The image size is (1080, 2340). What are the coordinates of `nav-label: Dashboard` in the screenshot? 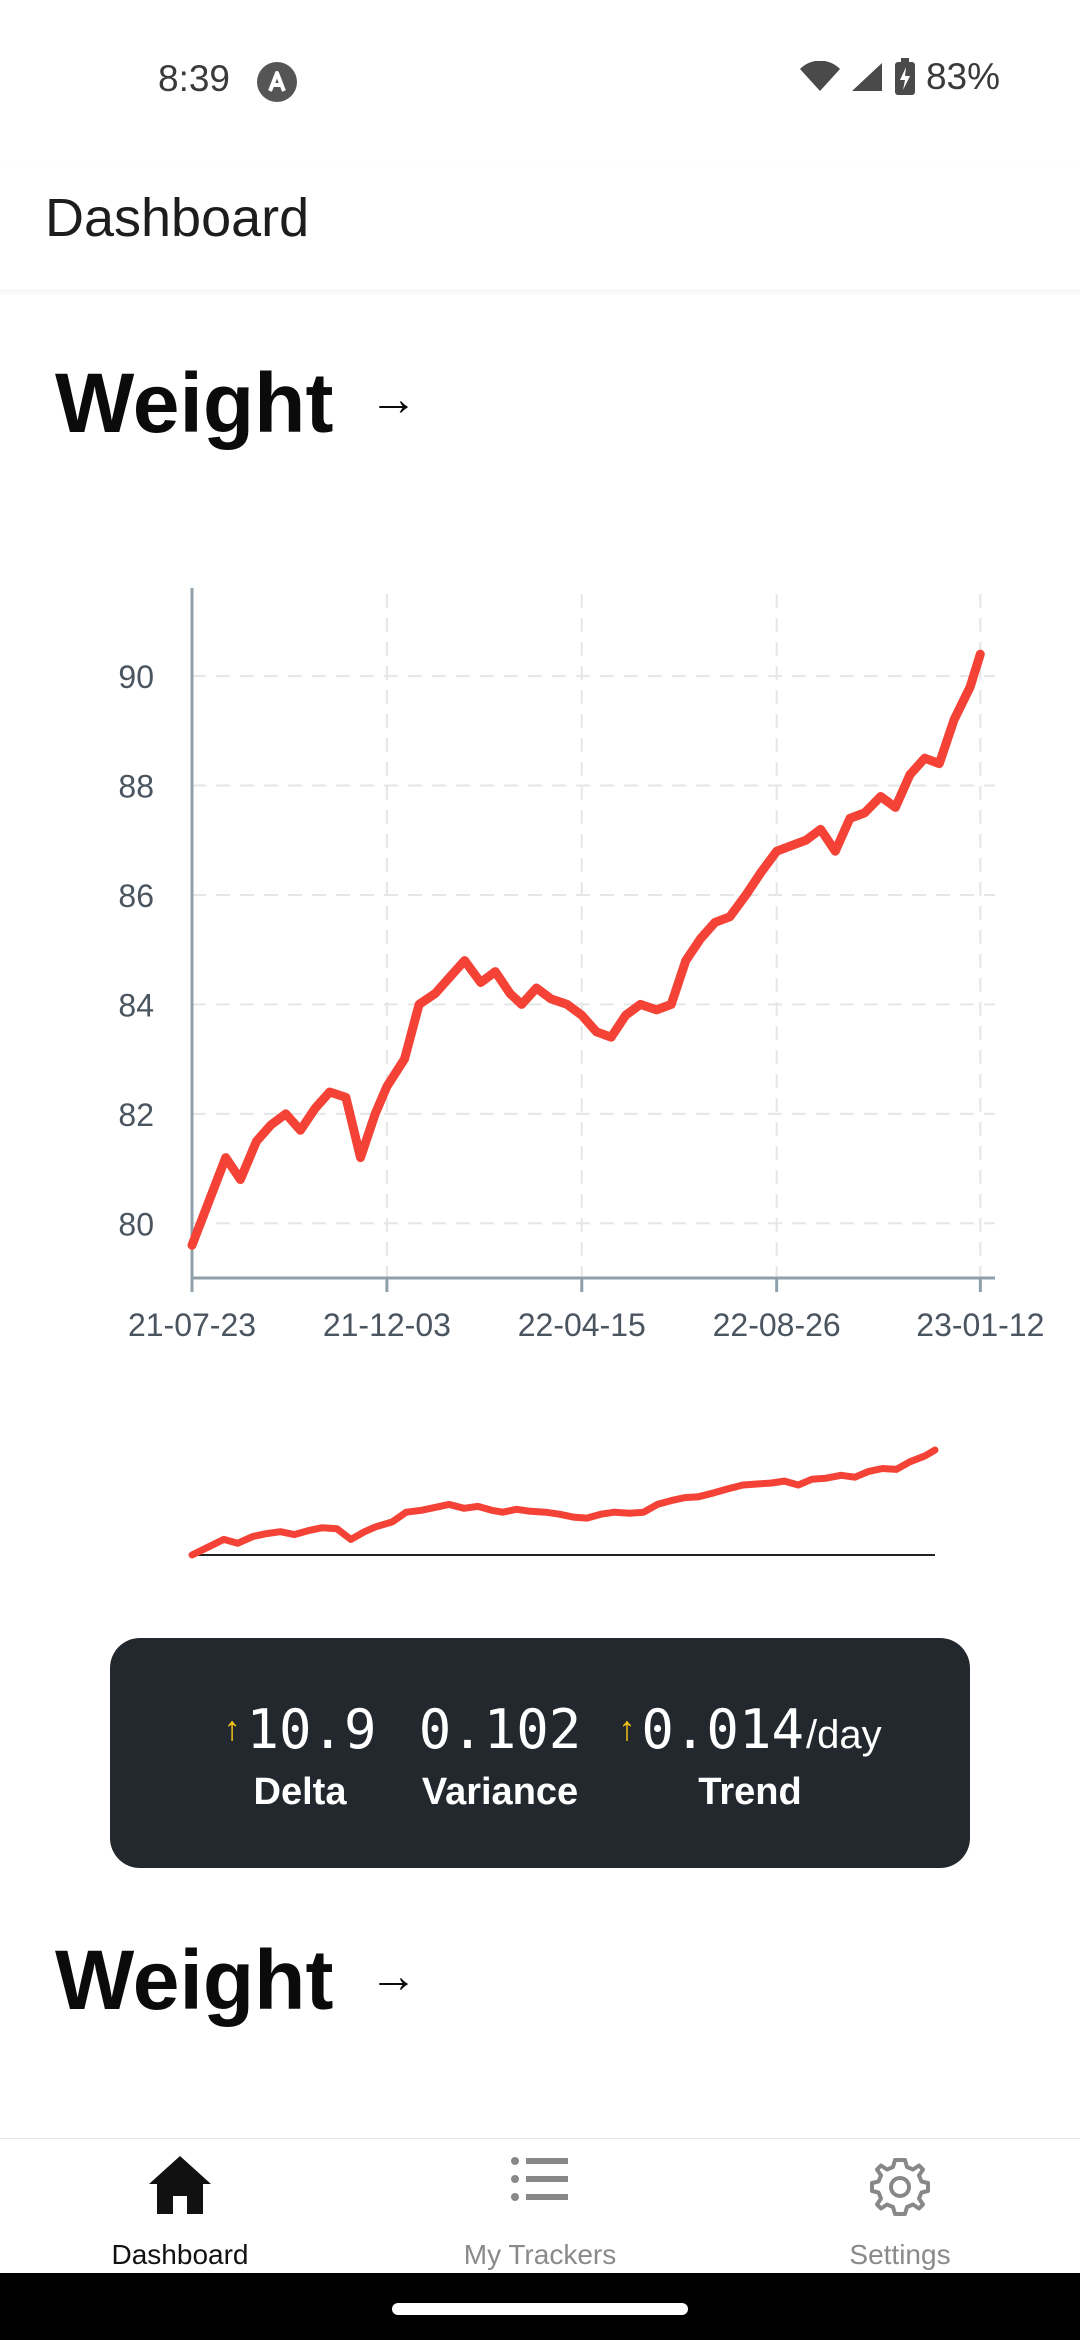 It's located at (180, 2254).